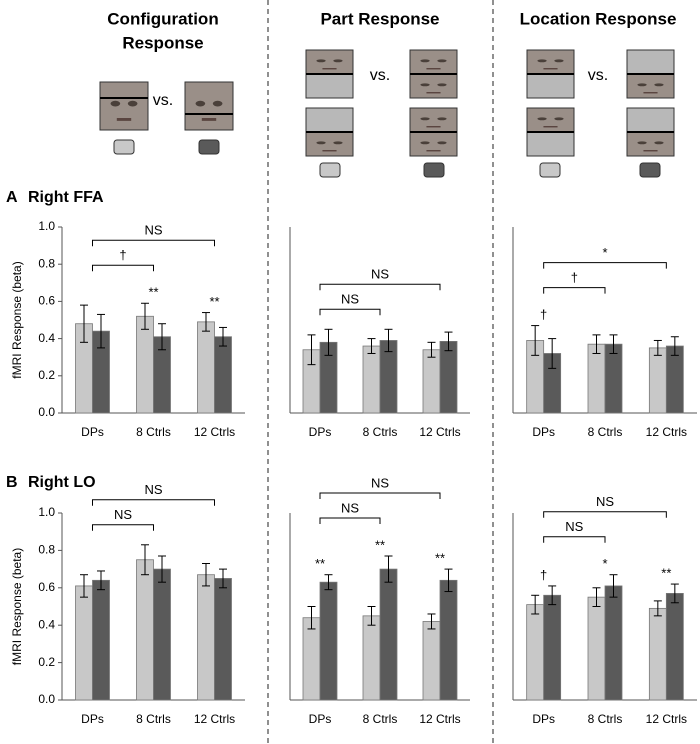 The width and height of the screenshot is (700, 744). What do you see at coordinates (12, 482) in the screenshot?
I see `row-letter: B` at bounding box center [12, 482].